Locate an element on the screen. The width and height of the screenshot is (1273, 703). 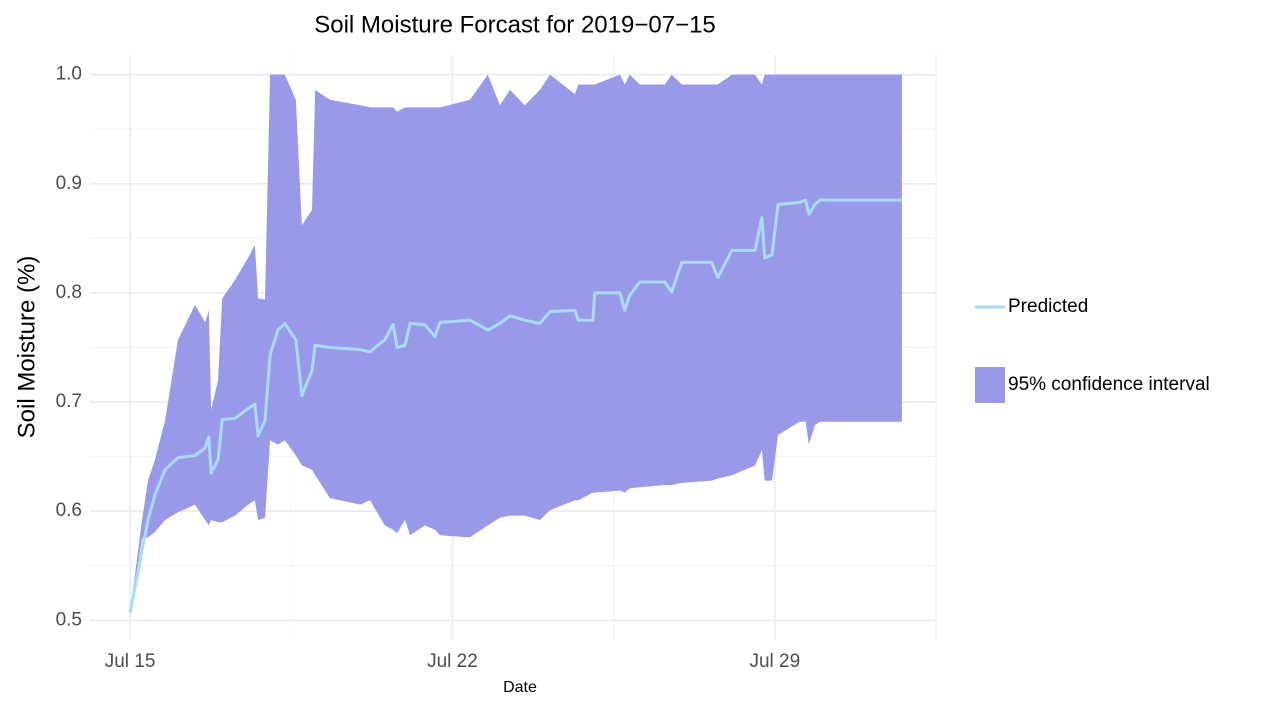
y-axis-label: Soil Moisture (%) is located at coordinates (26, 347).